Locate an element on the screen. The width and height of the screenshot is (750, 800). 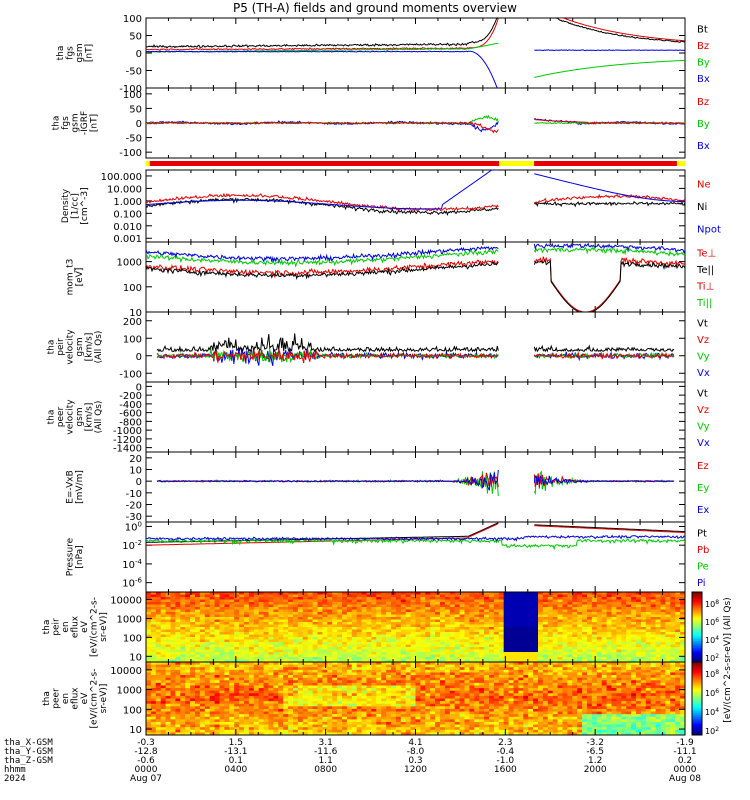
x-row-label: hhmm is located at coordinates (15, 770).